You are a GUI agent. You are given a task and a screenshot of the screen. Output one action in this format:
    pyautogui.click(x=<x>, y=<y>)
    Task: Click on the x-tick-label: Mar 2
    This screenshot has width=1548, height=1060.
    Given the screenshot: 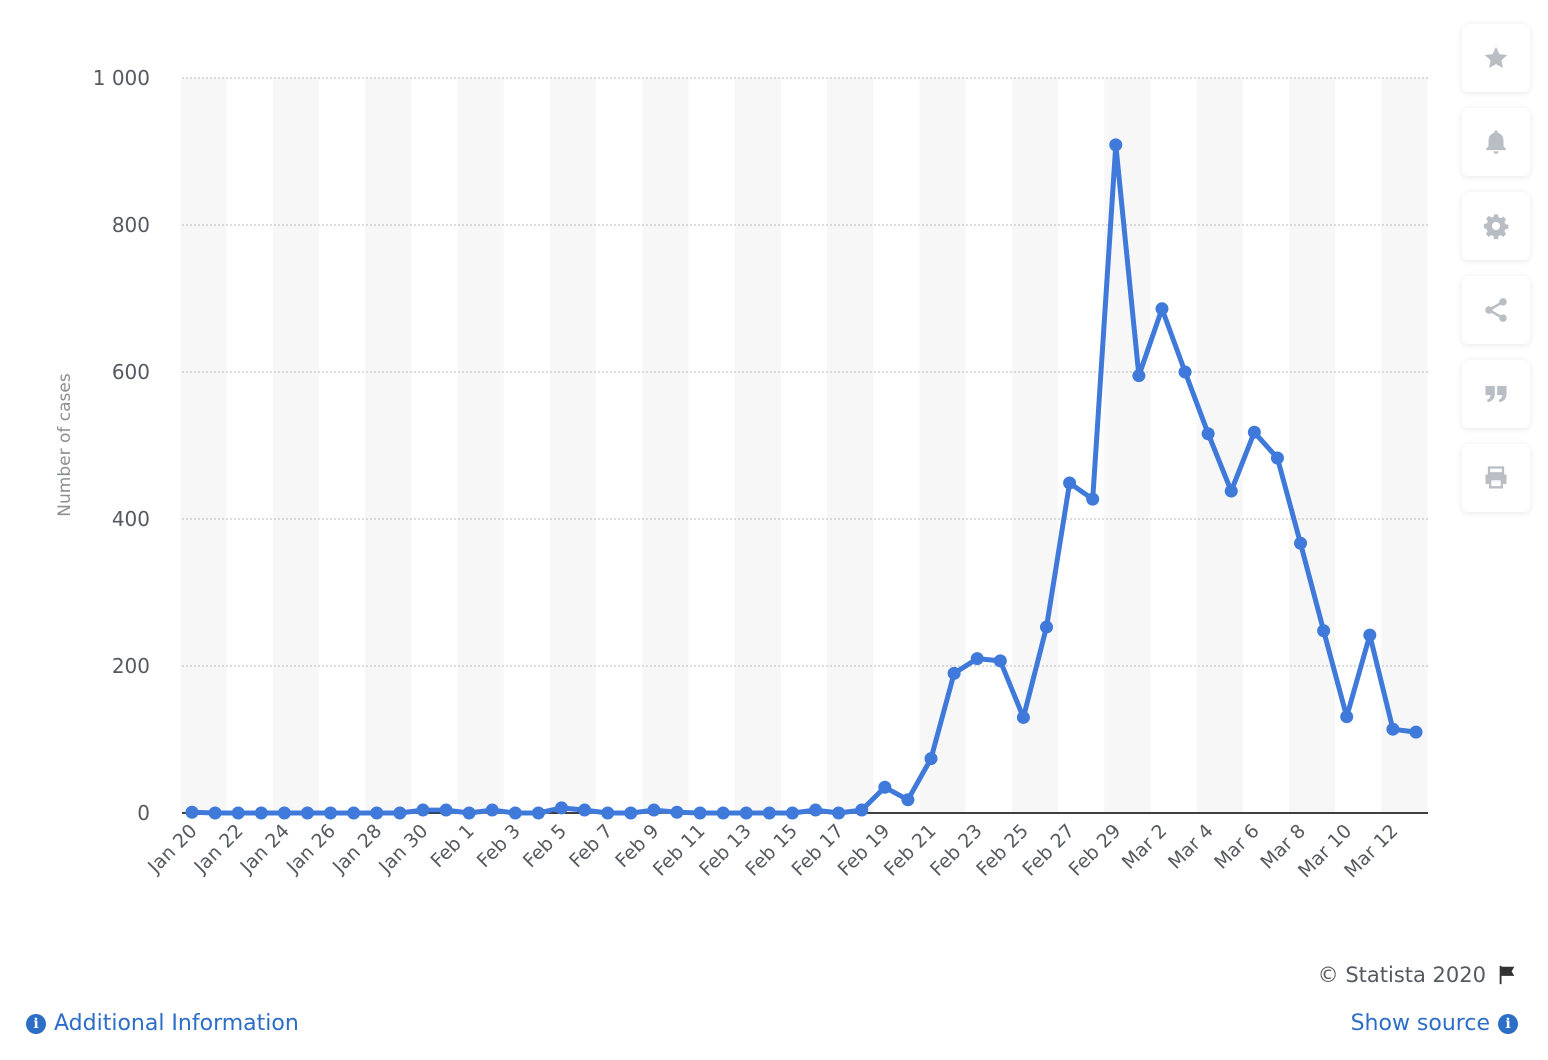 What is the action you would take?
    pyautogui.click(x=1145, y=847)
    